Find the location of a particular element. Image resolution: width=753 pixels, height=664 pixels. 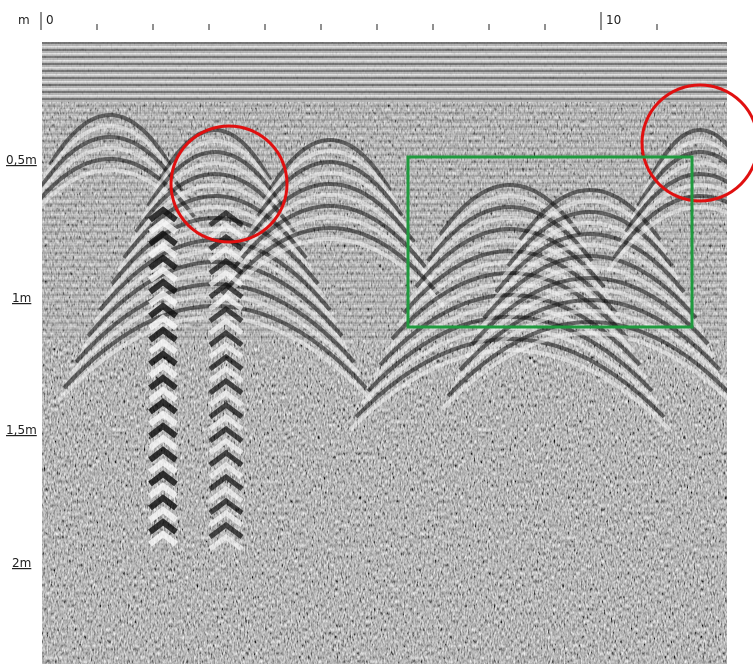

top-label: 0 is located at coordinates (50, 20).